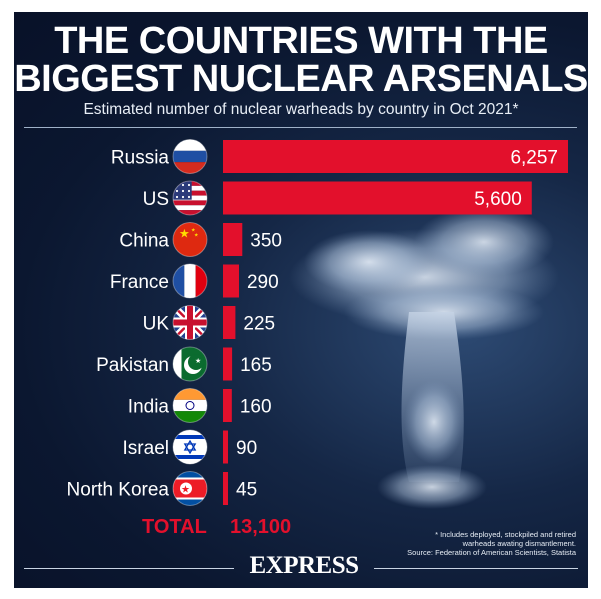 The image size is (601, 599). What do you see at coordinates (139, 282) in the screenshot?
I see `category-label: France` at bounding box center [139, 282].